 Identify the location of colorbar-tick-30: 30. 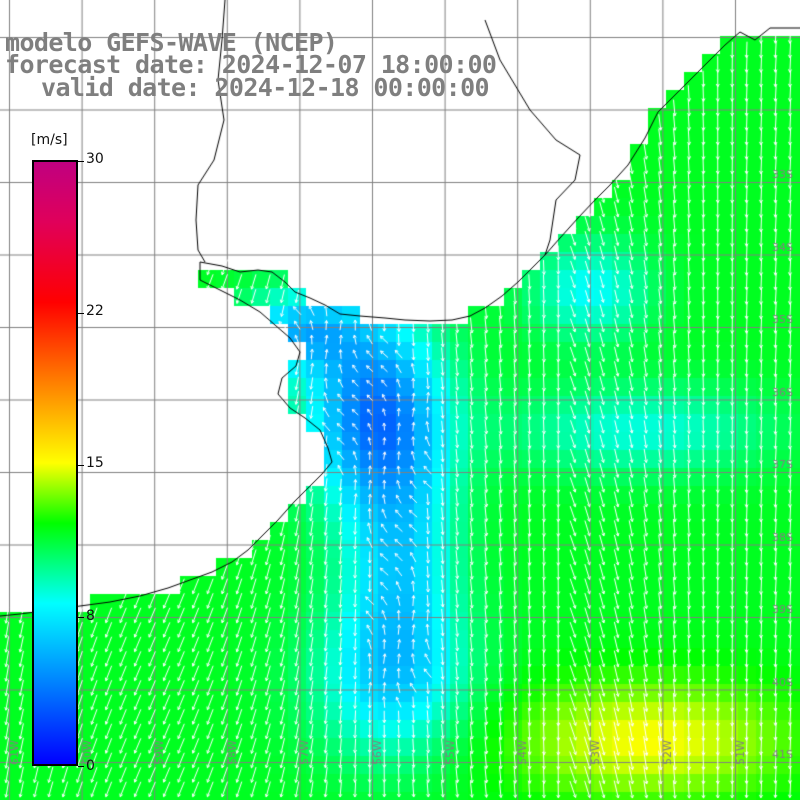
(95, 159).